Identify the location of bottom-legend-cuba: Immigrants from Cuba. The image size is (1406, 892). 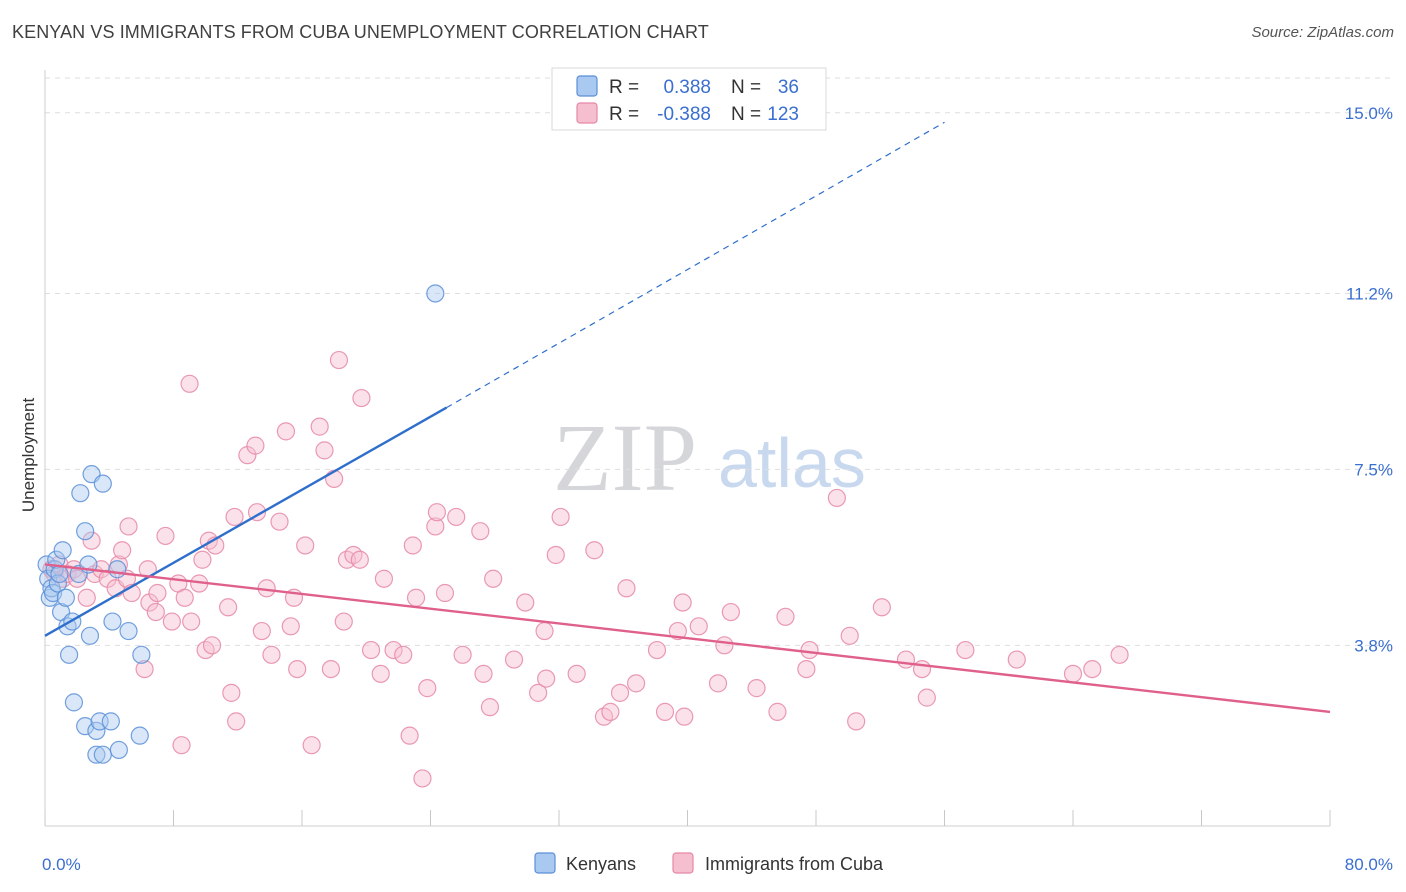
(794, 864).